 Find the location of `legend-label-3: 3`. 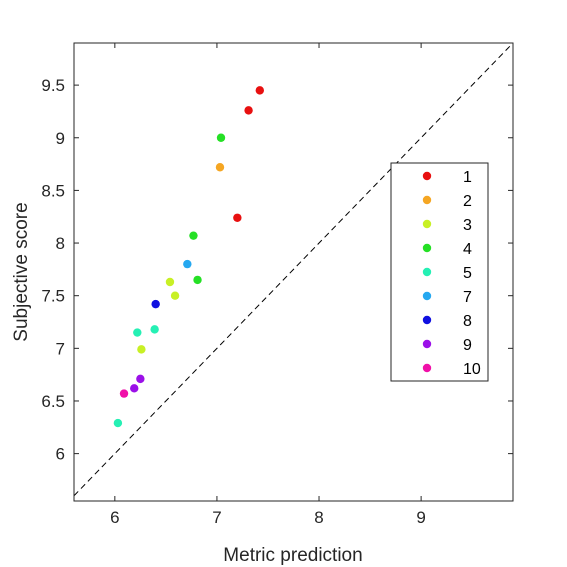

legend-label-3: 3 is located at coordinates (467, 225).